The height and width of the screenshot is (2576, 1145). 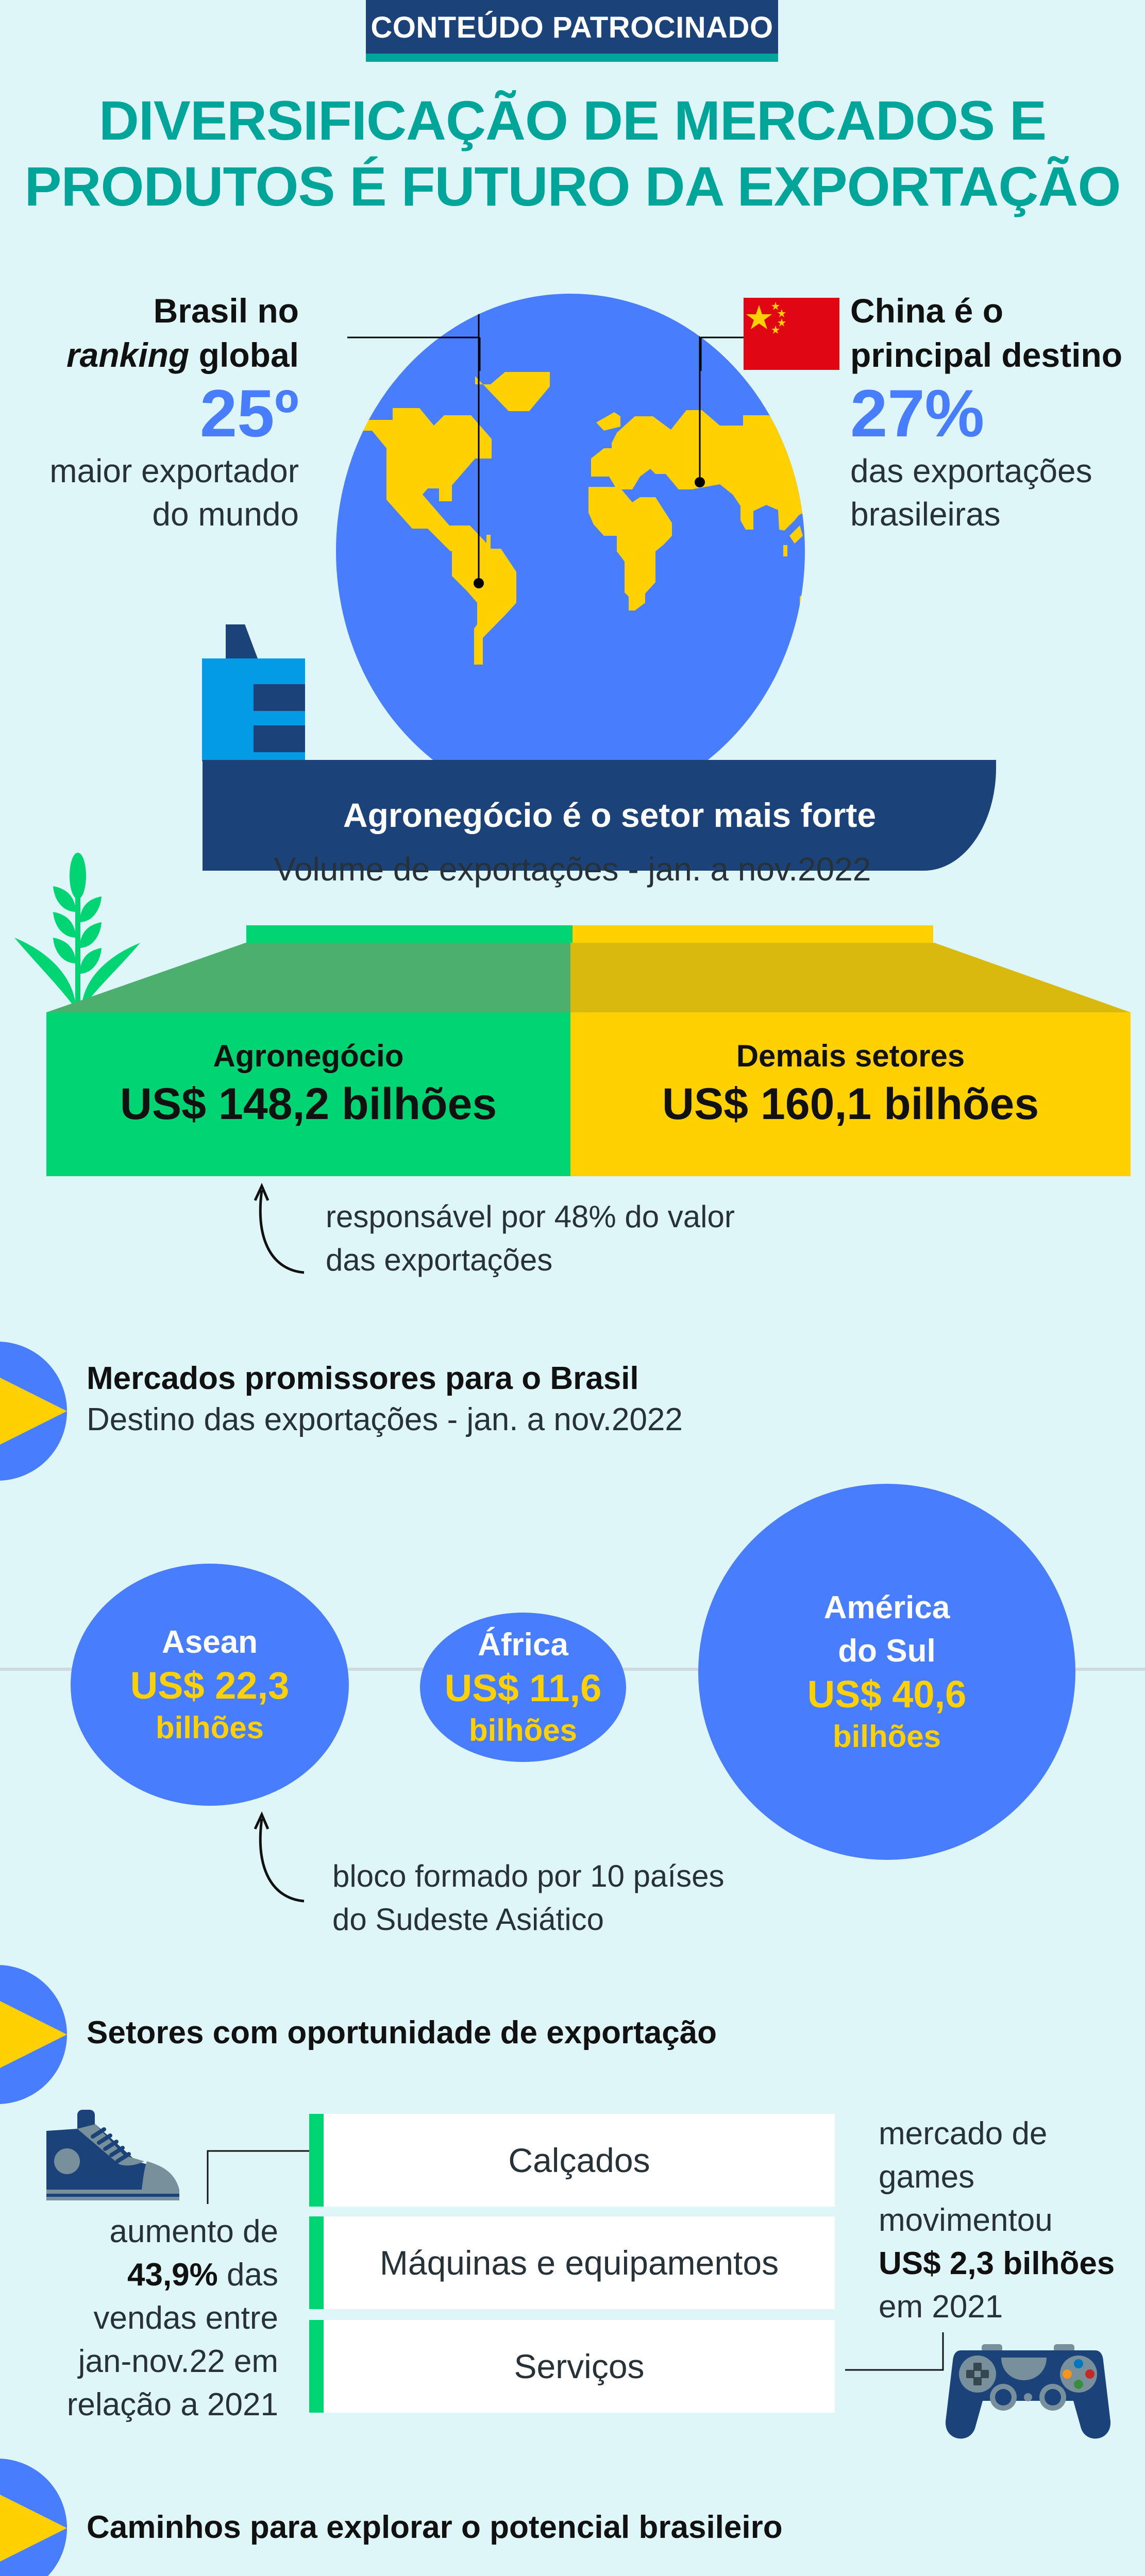 What do you see at coordinates (523, 1688) in the screenshot?
I see `bubble-africa: África US$ 11,6 bilhões` at bounding box center [523, 1688].